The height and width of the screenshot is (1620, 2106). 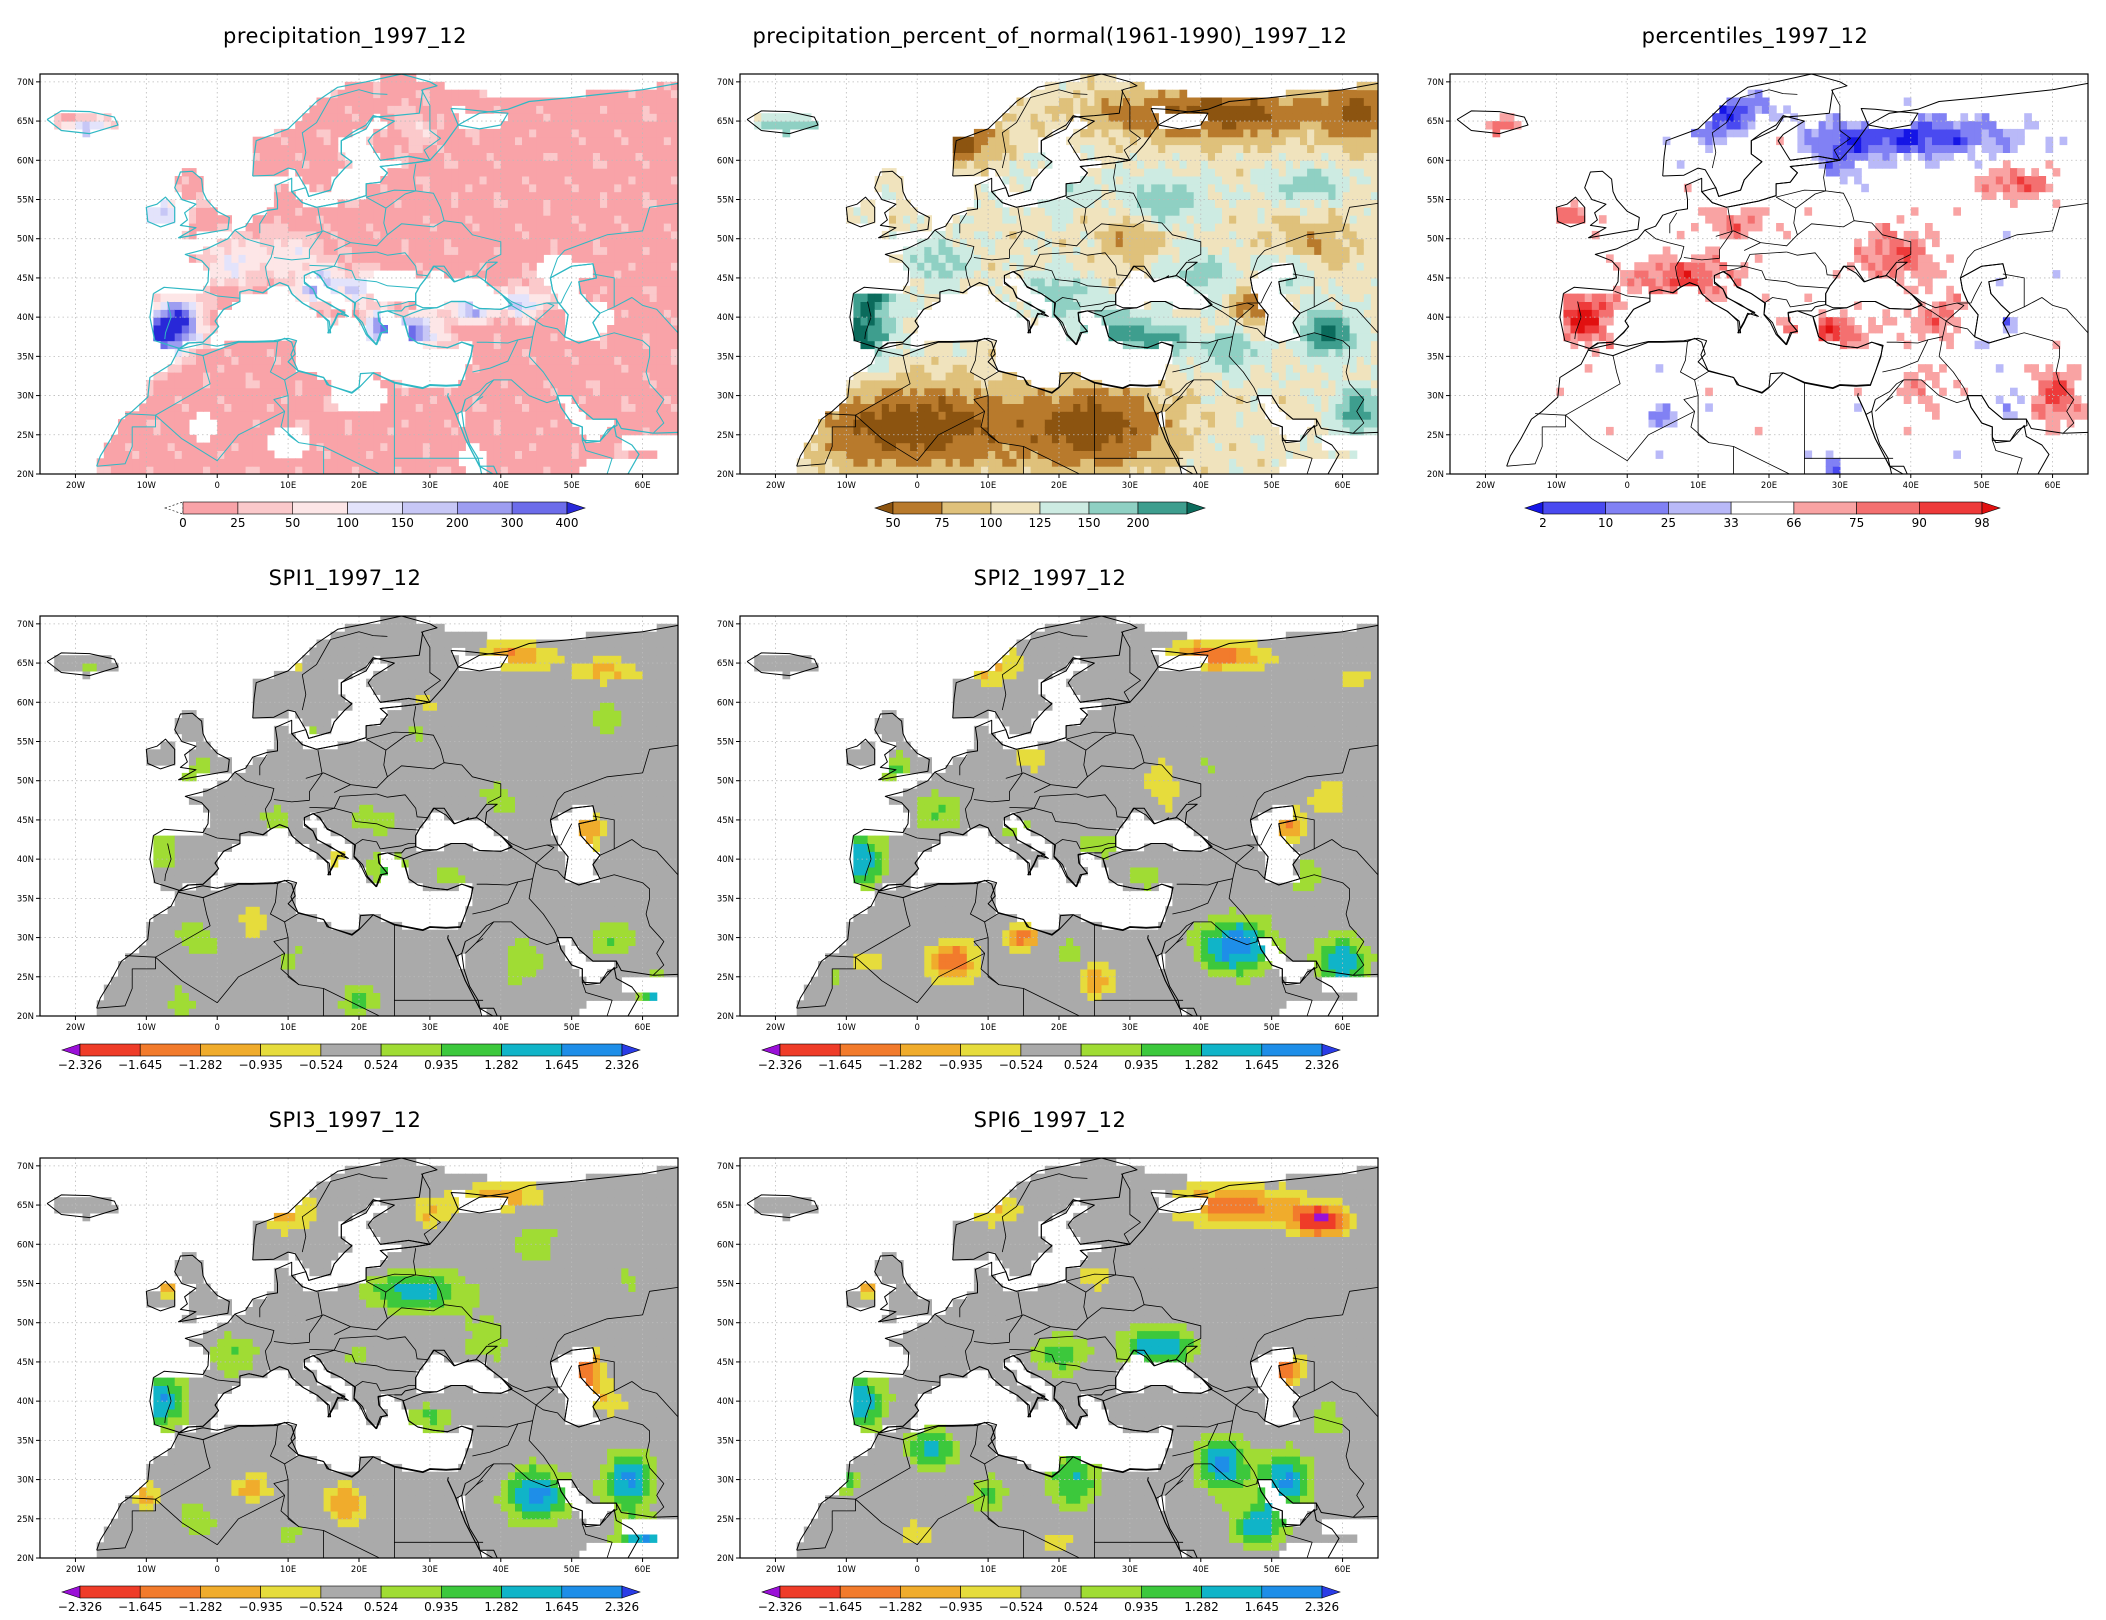 What do you see at coordinates (1201, 1607) in the screenshot?
I see `colorbar-label: 1.282` at bounding box center [1201, 1607].